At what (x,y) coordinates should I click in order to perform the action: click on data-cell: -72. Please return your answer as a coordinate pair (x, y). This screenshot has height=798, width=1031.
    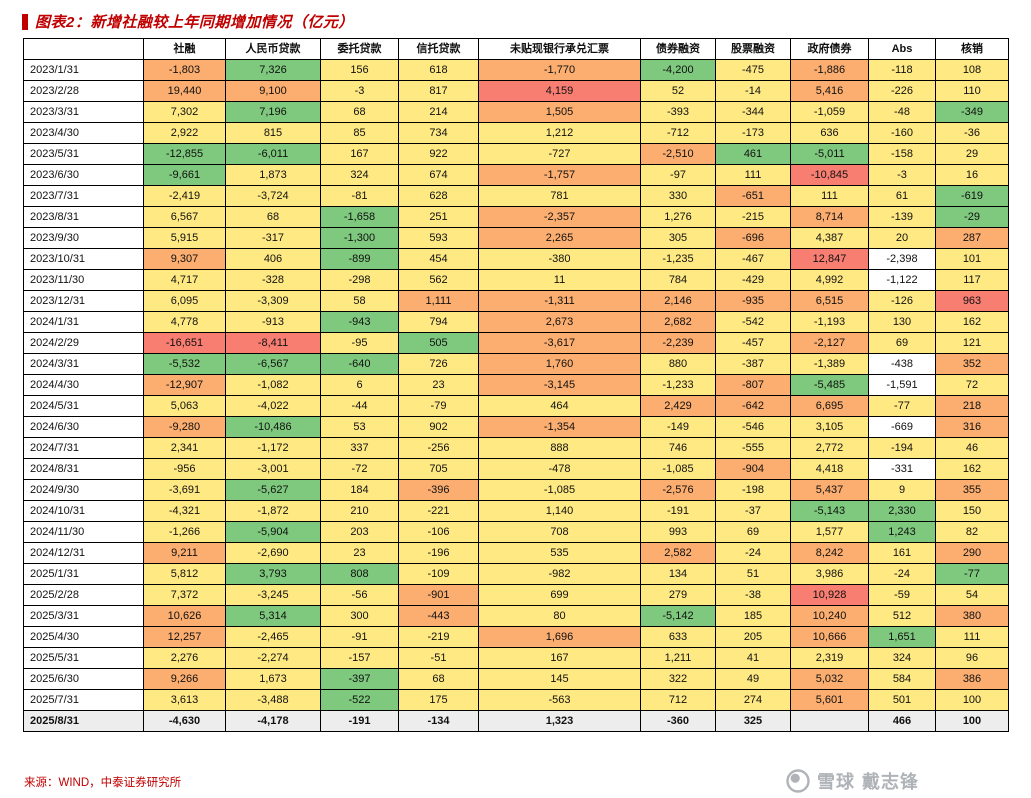
    Looking at the image, I should click on (359, 469).